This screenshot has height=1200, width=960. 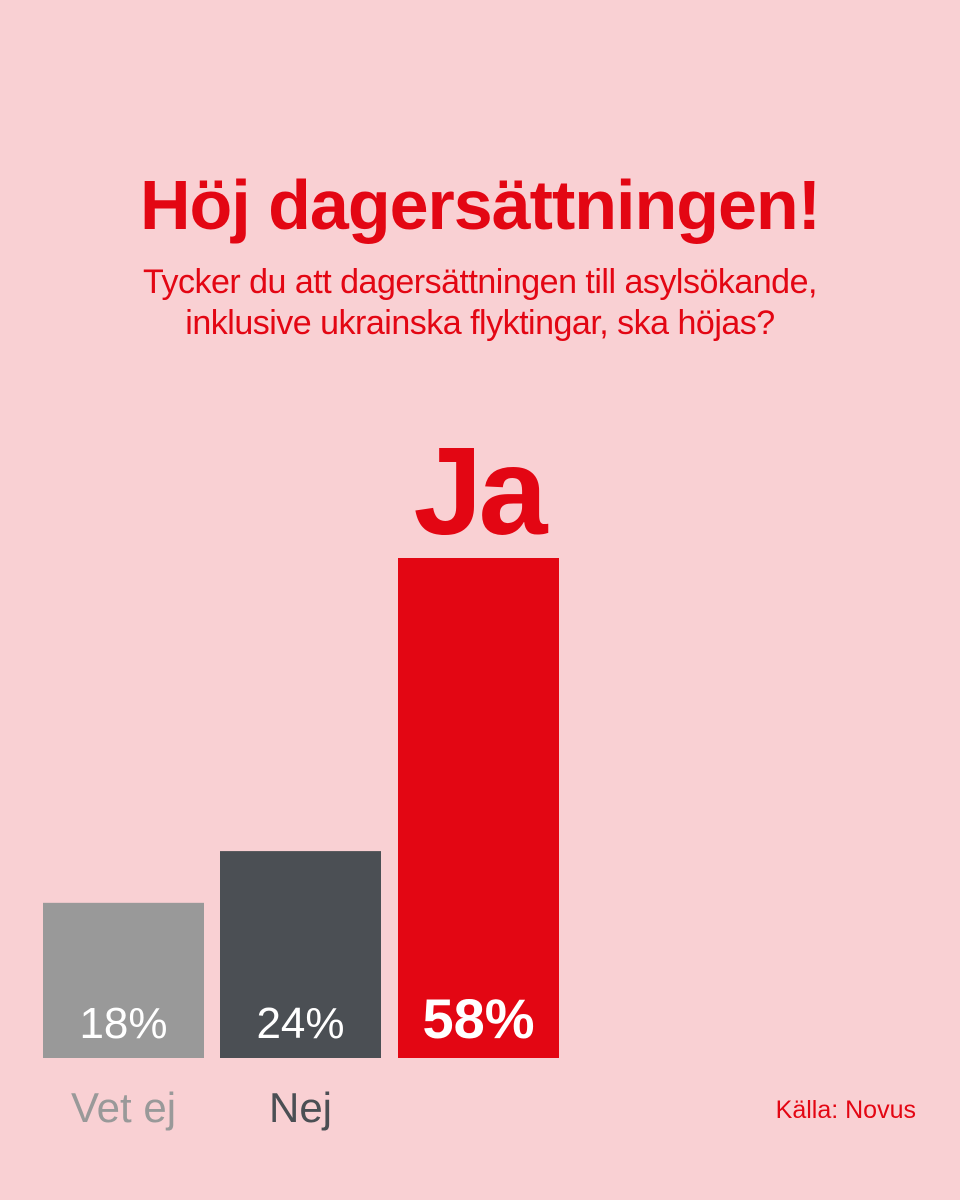 What do you see at coordinates (478, 808) in the screenshot?
I see `bar-ja` at bounding box center [478, 808].